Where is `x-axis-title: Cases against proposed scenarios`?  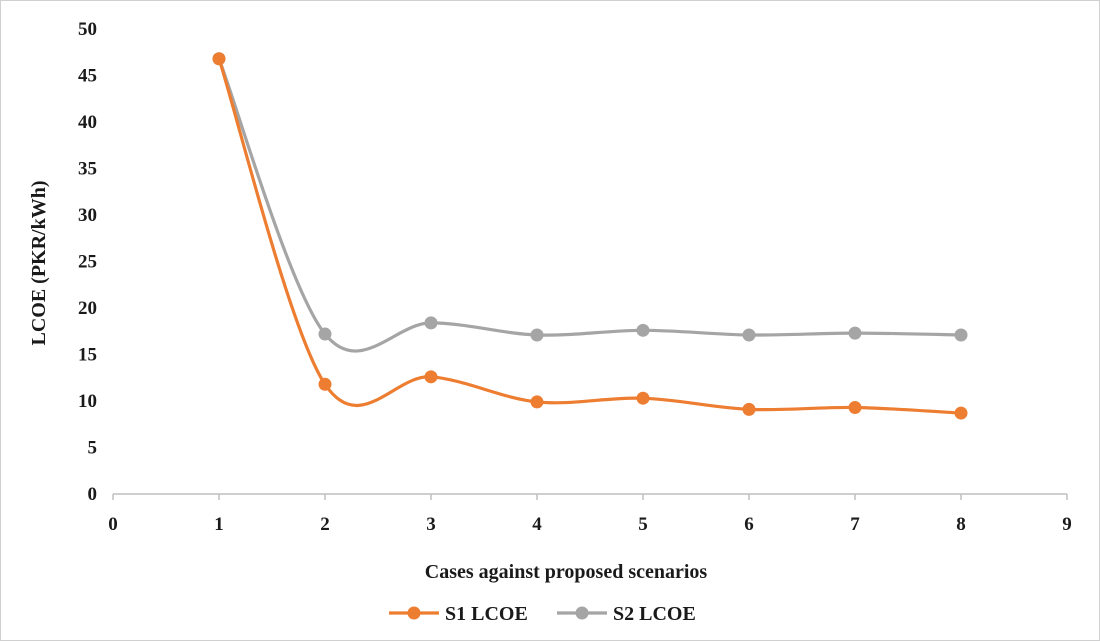 x-axis-title: Cases against proposed scenarios is located at coordinates (566, 572).